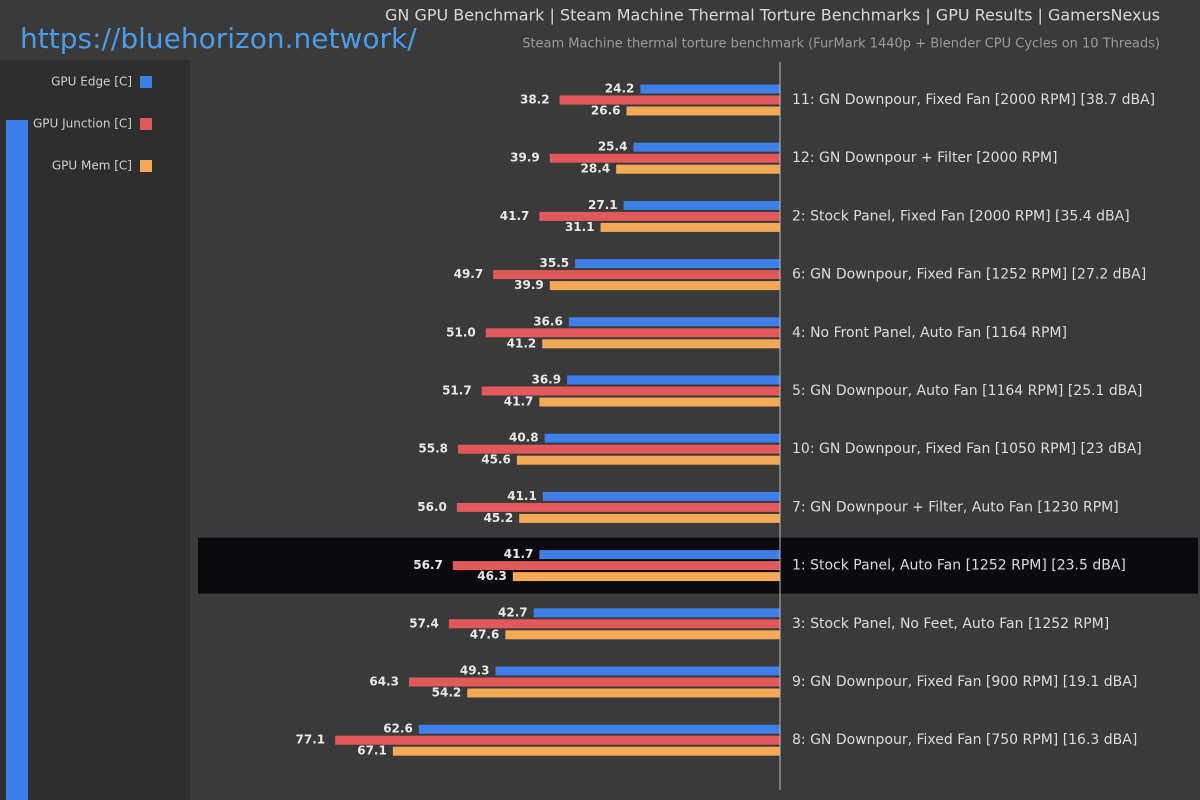 The image size is (1200, 800). Describe the element at coordinates (469, 274) in the screenshot. I see `value-label: 49.7` at that location.